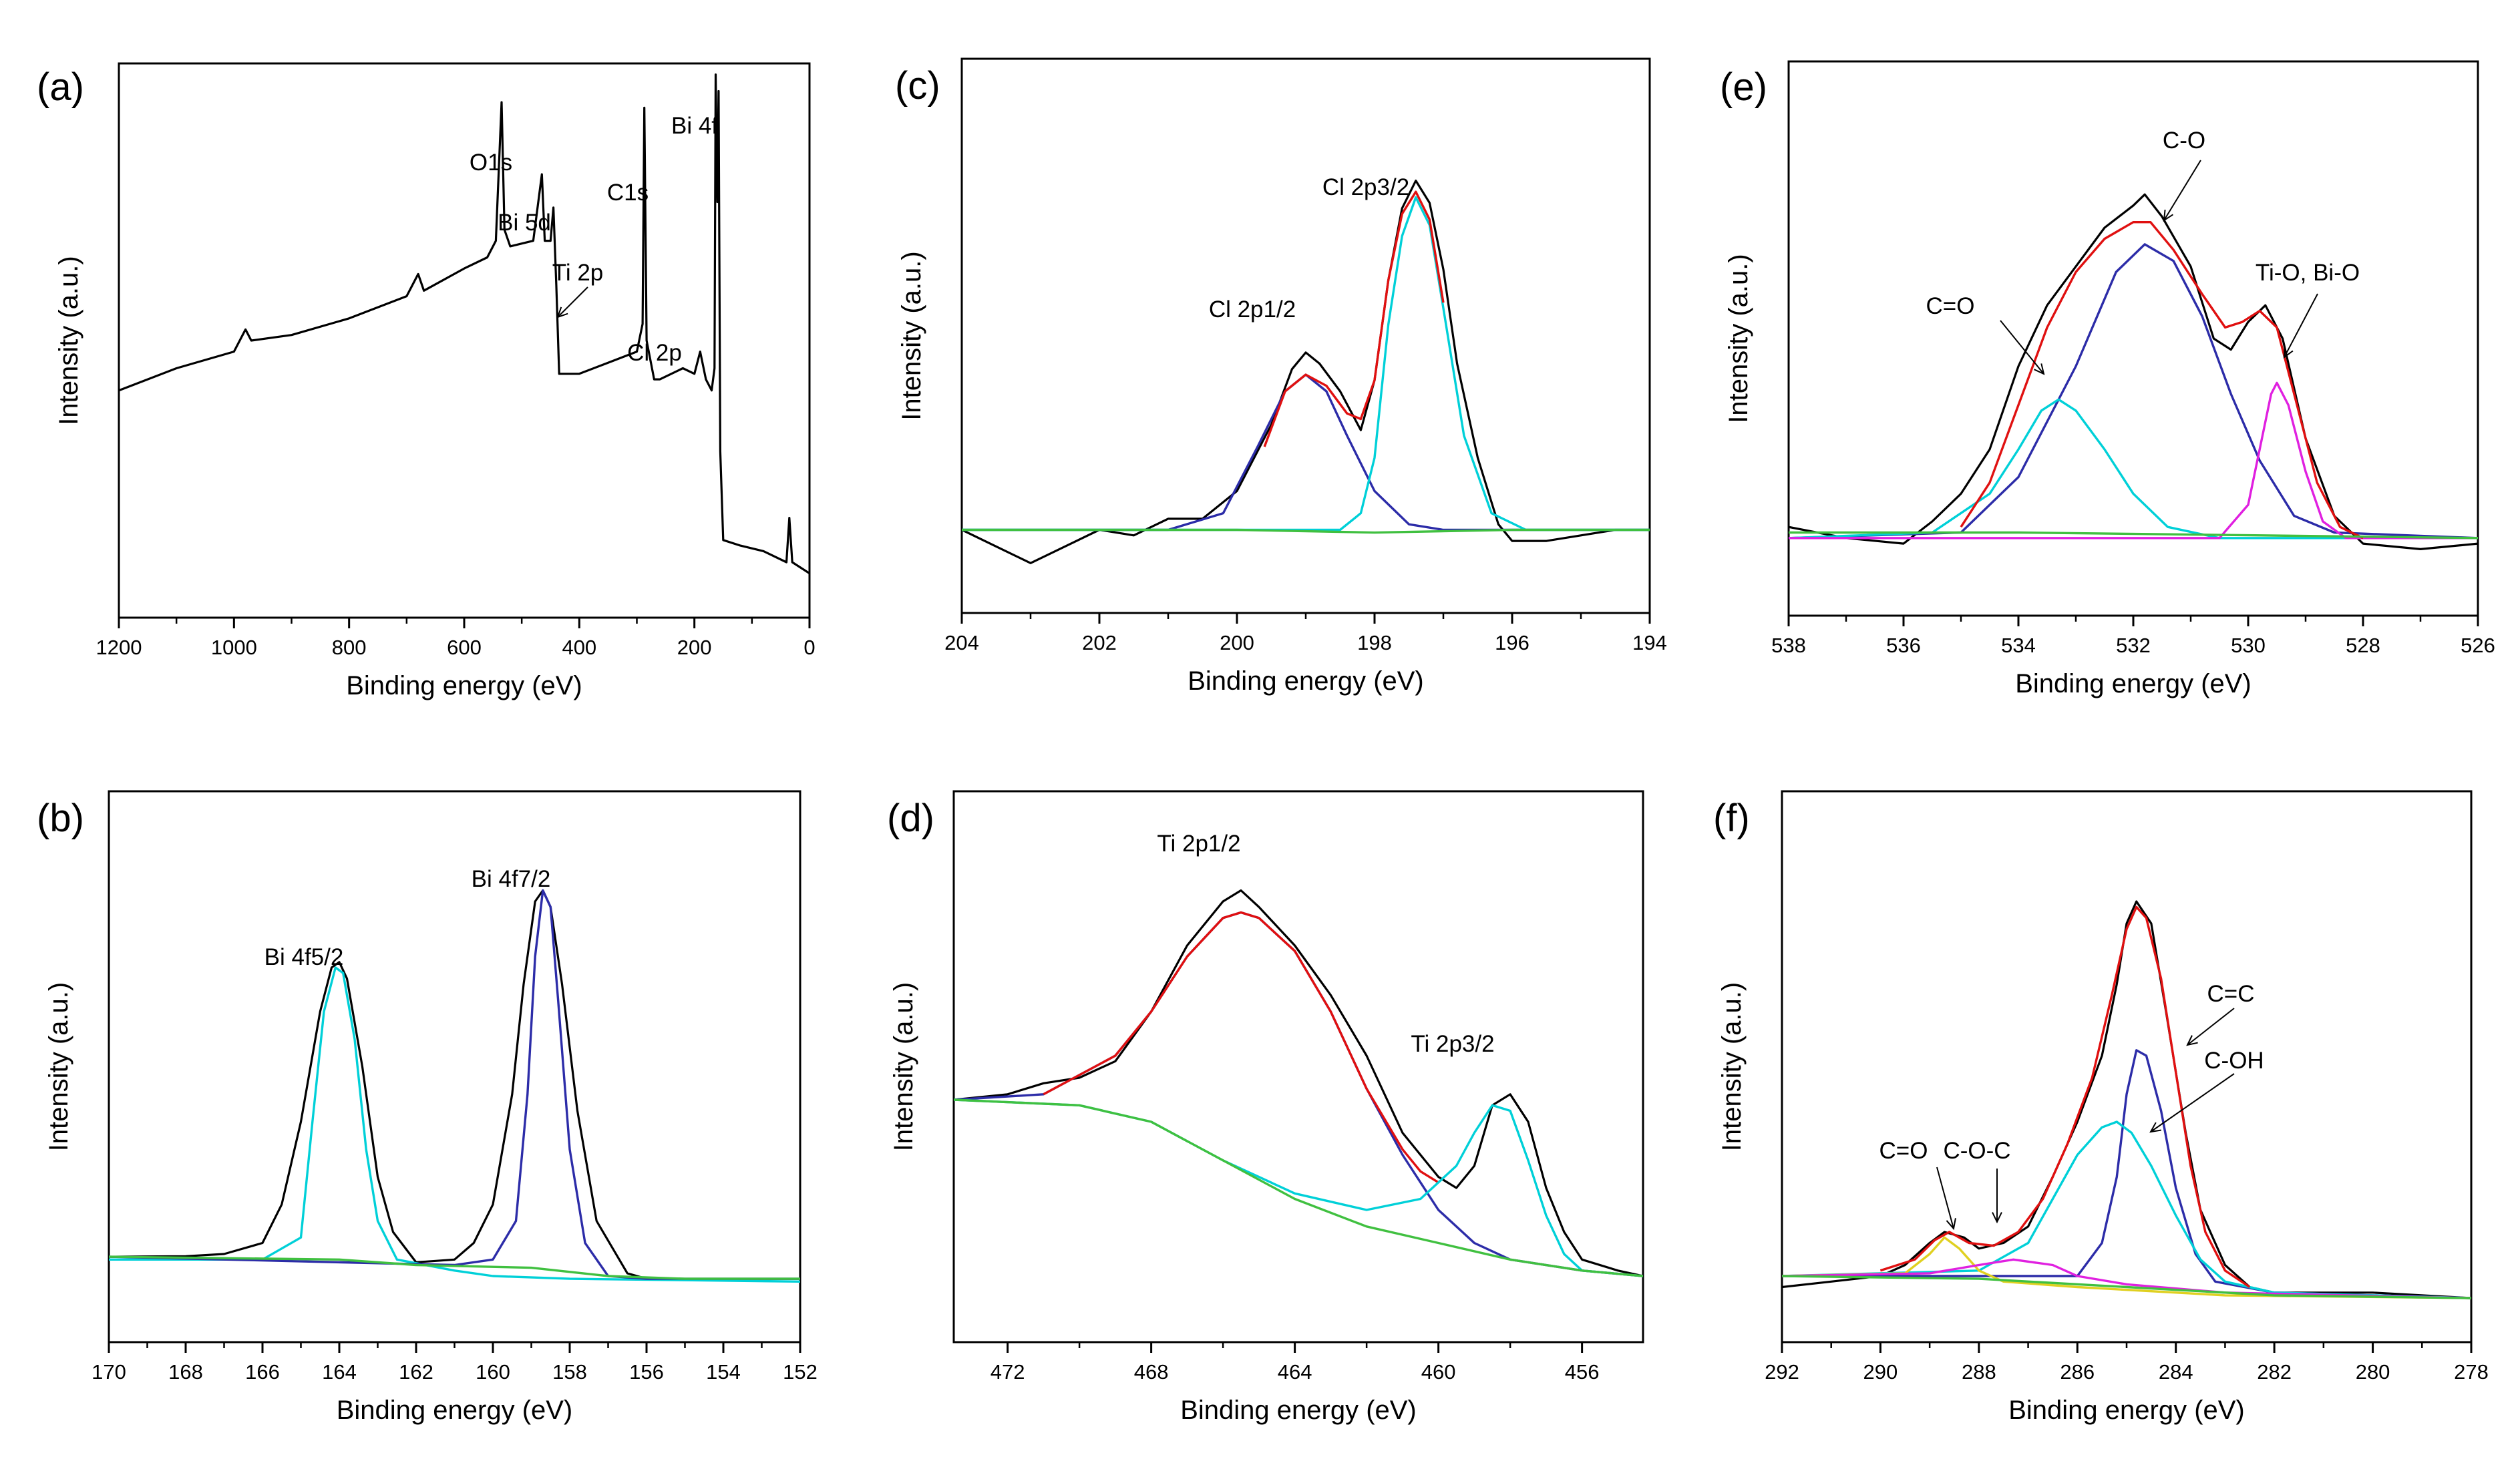 The width and height of the screenshot is (2520, 1459). I want to click on peak-label: Bi 4f7/2, so click(511, 879).